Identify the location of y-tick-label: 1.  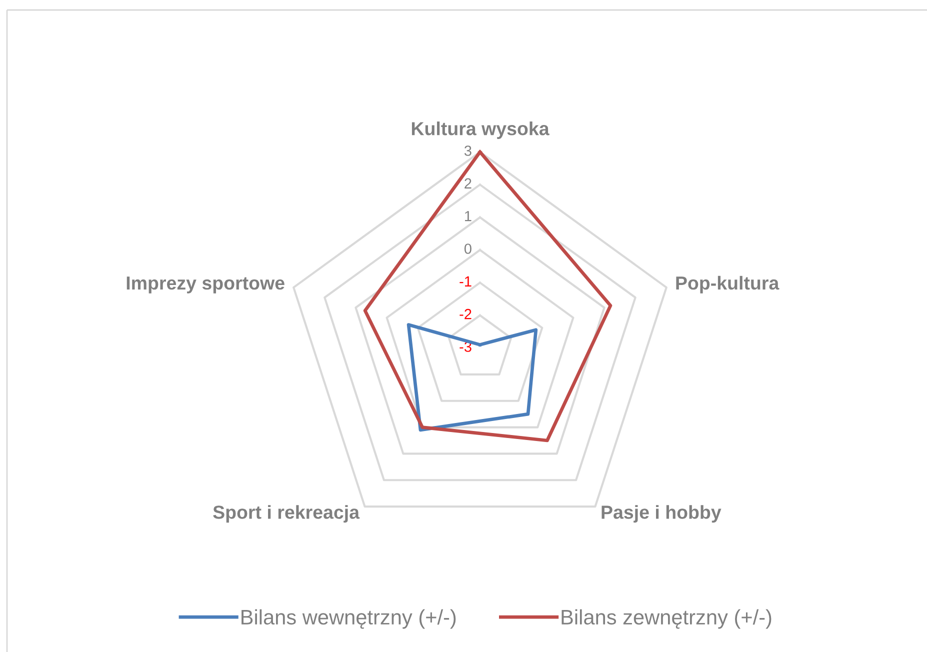
(468, 216).